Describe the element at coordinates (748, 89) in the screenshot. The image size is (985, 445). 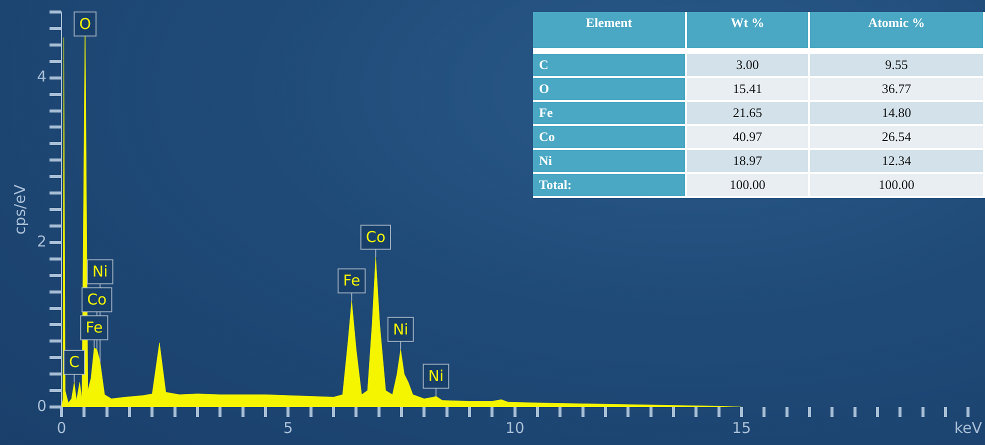
I see `annotation: 15.41` at that location.